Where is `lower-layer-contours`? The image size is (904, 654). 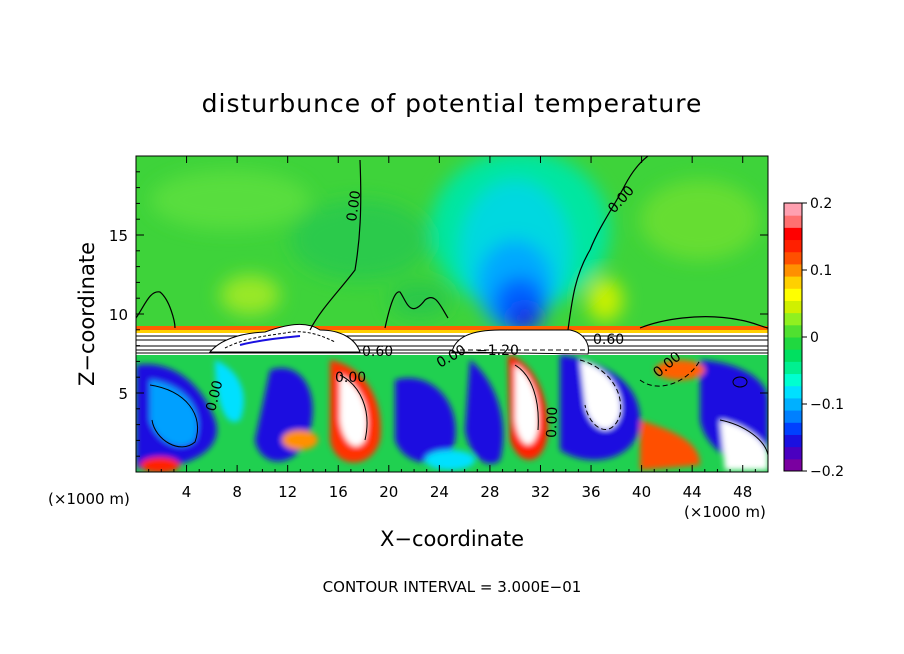 lower-layer-contours is located at coordinates (458, 407).